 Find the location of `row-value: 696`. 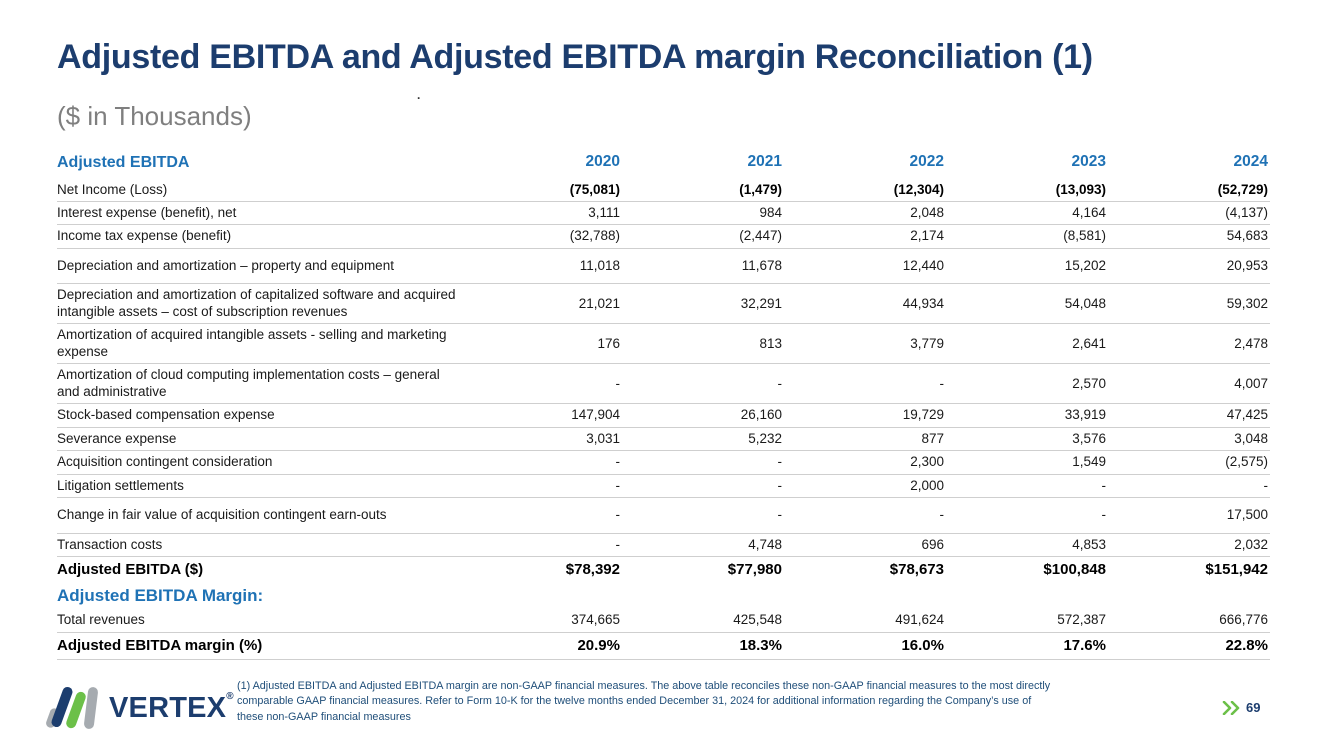

row-value: 696 is located at coordinates (865, 545).